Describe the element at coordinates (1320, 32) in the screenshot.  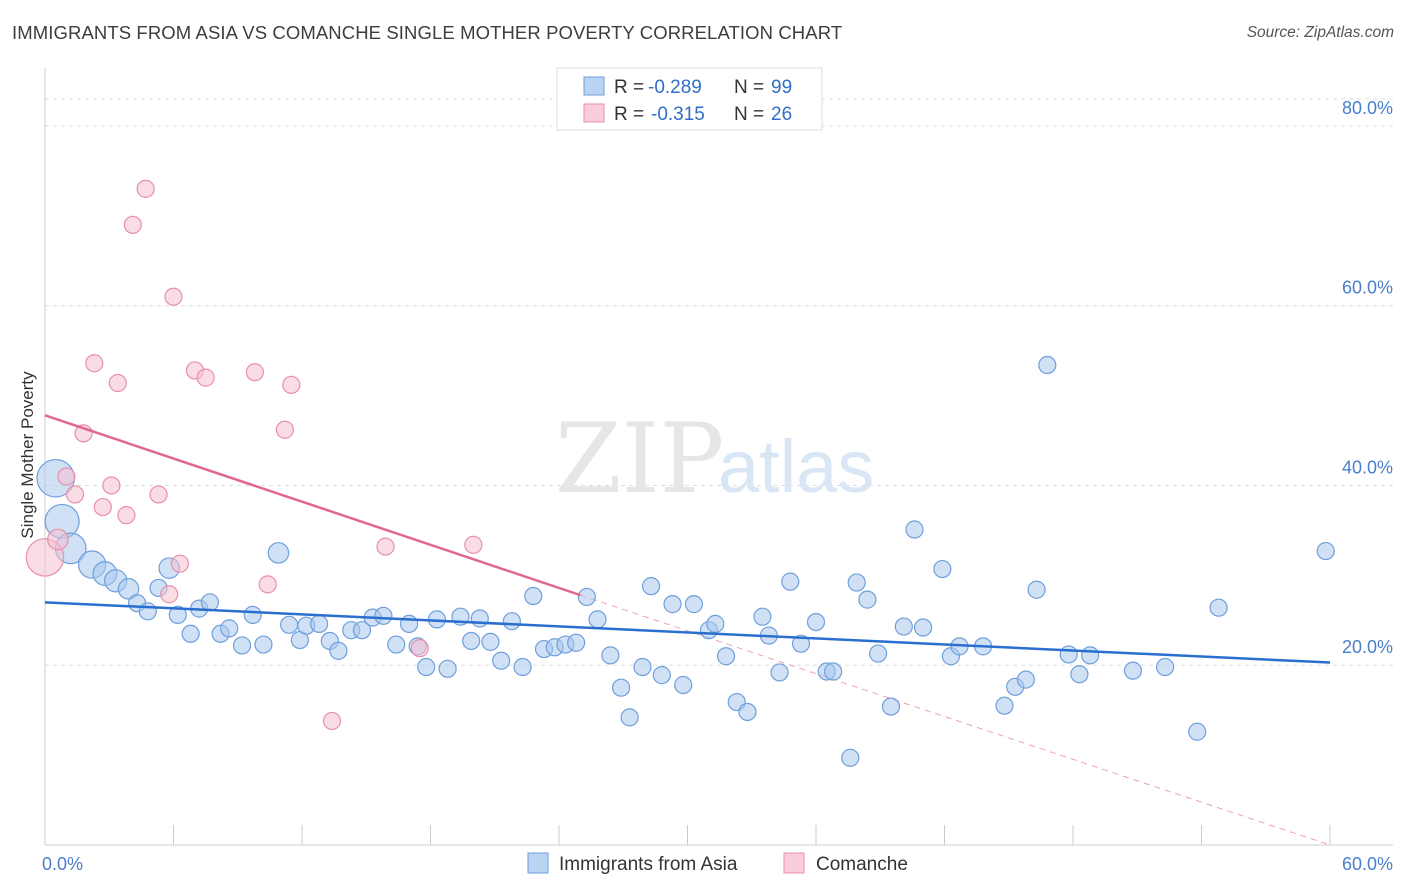
I see `source-credit: Source: ZipAtlas.com` at that location.